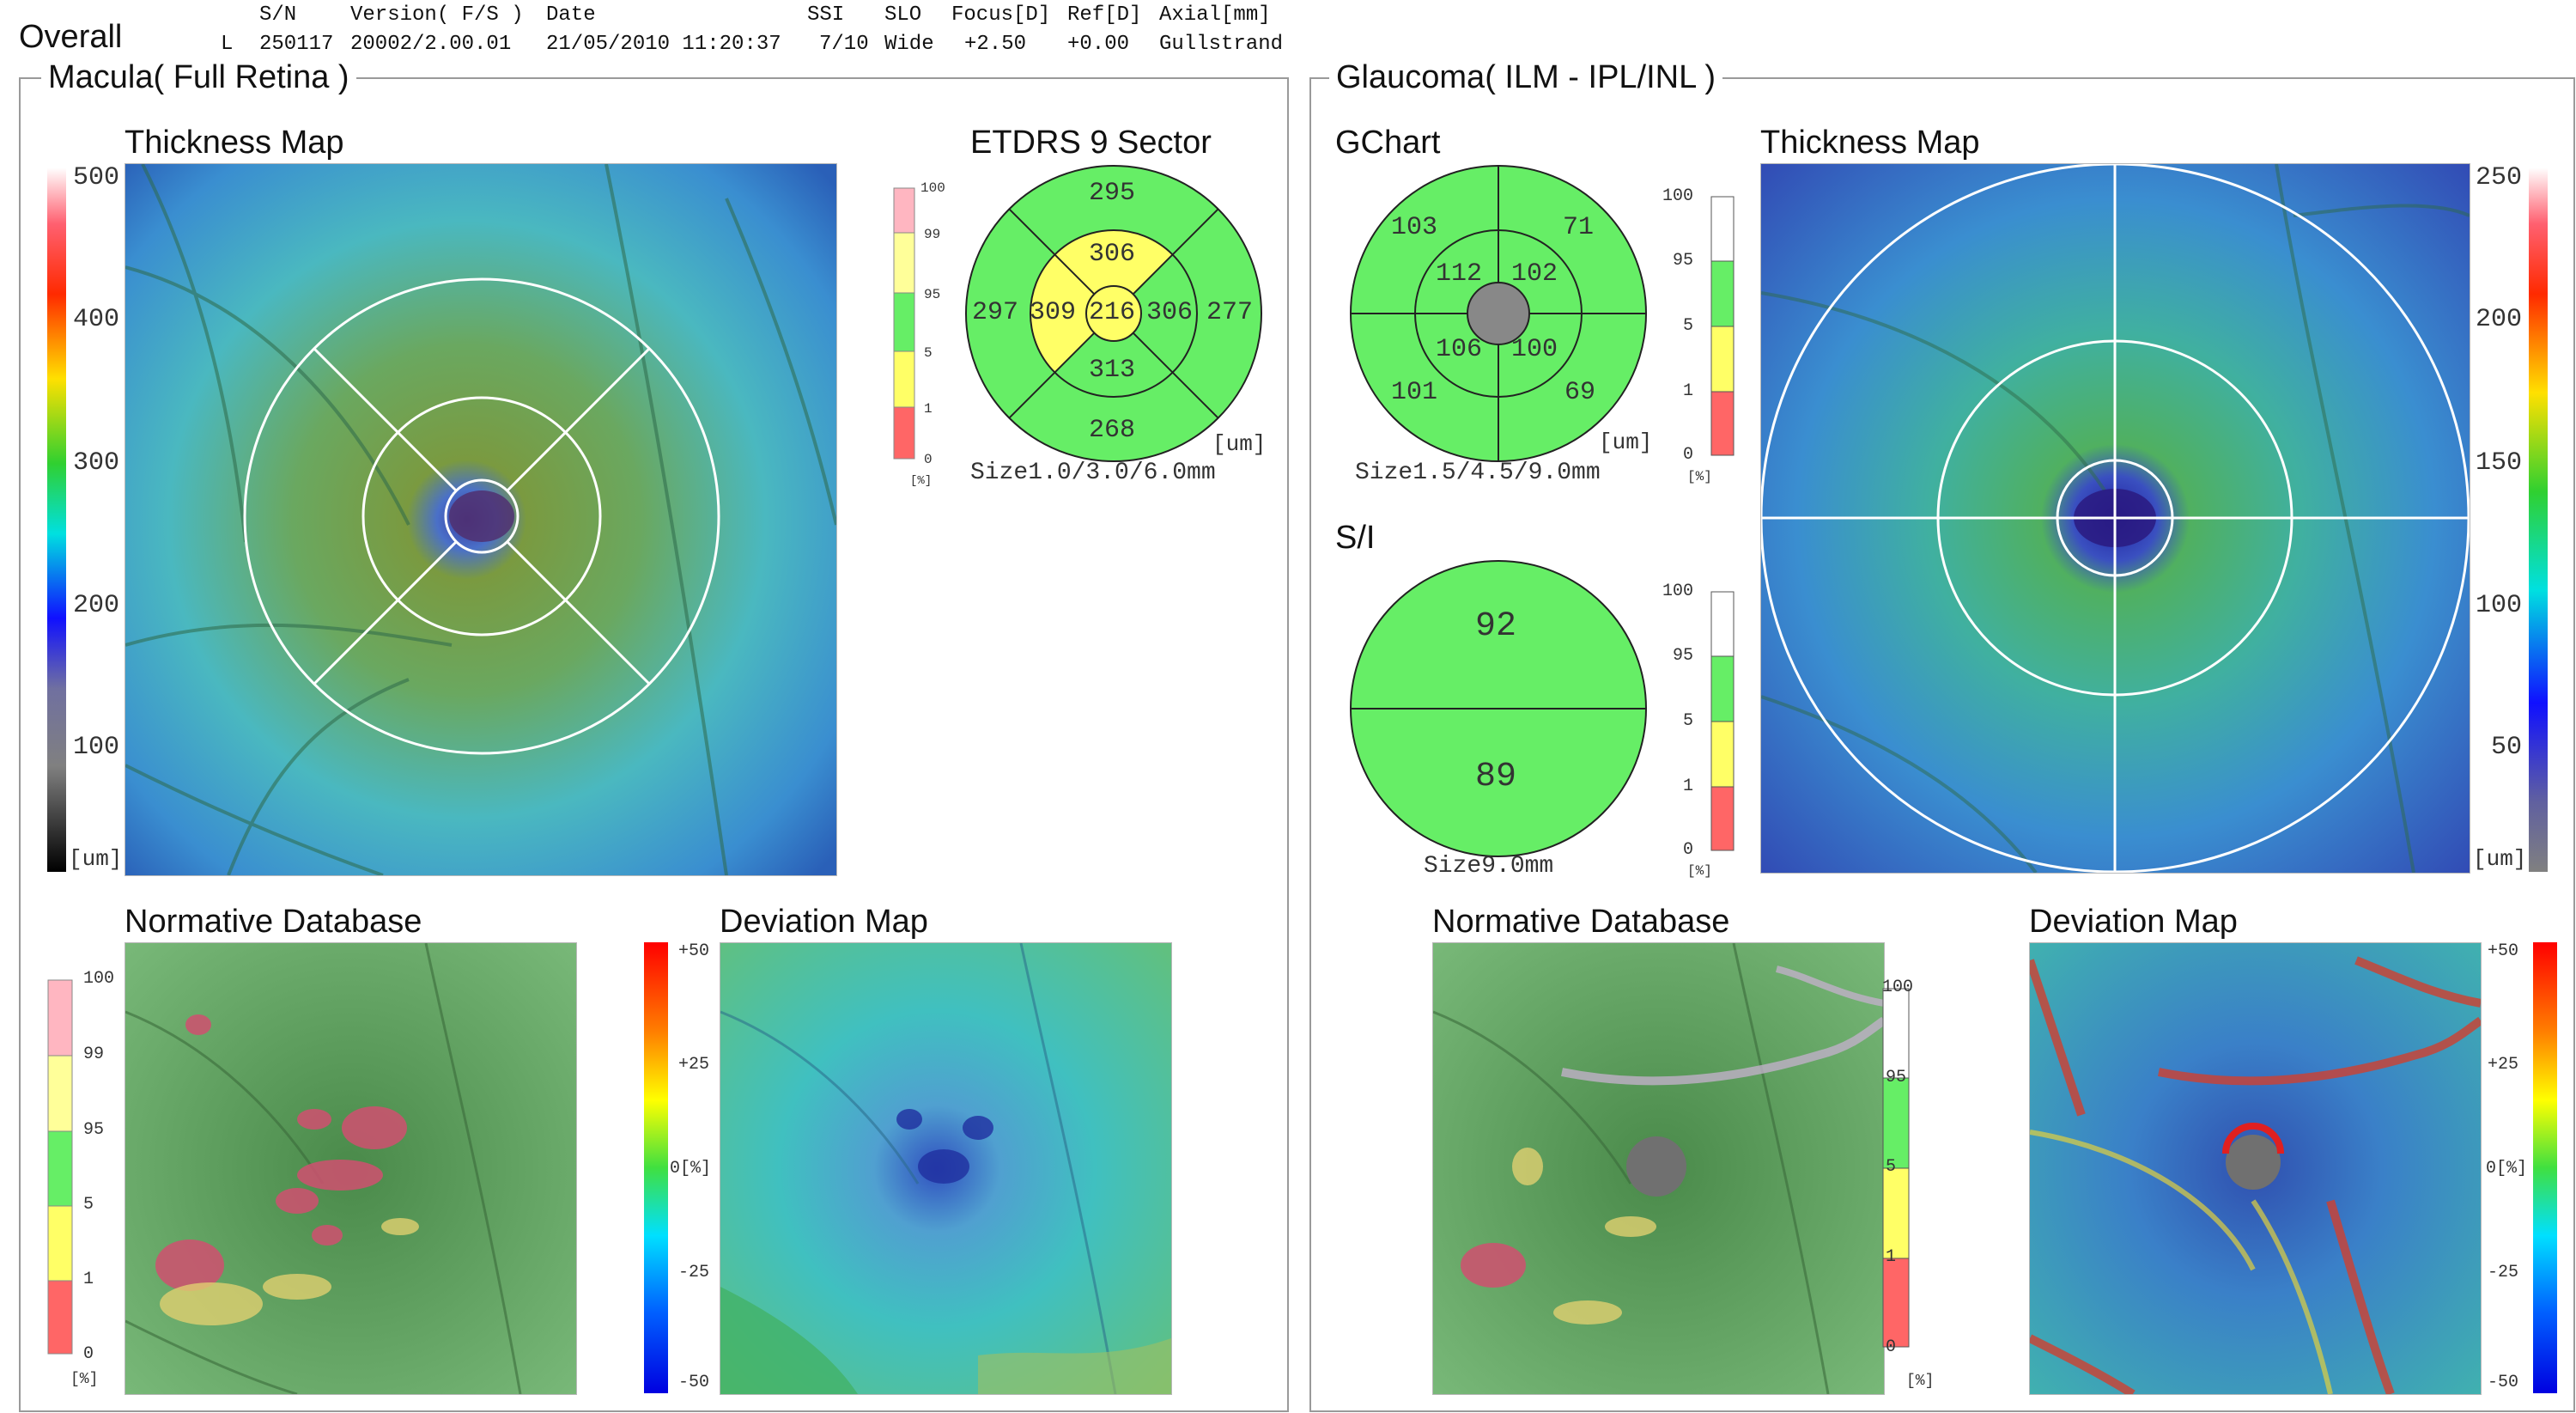 The width and height of the screenshot is (2576, 1413). Describe the element at coordinates (351, 1169) in the screenshot. I see `macula-normative-map` at that location.